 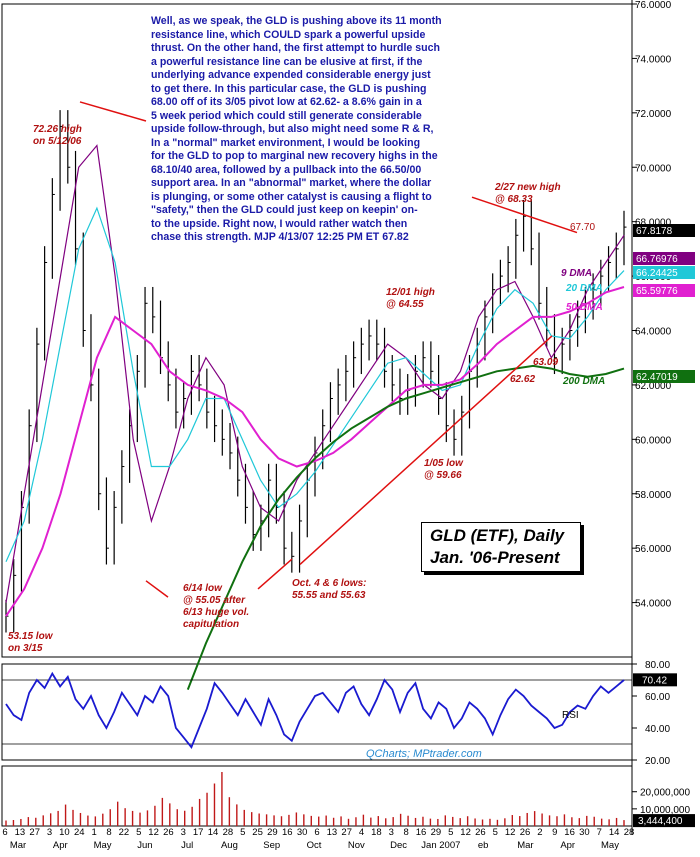 I want to click on rsi-last-box, so click(x=655, y=680).